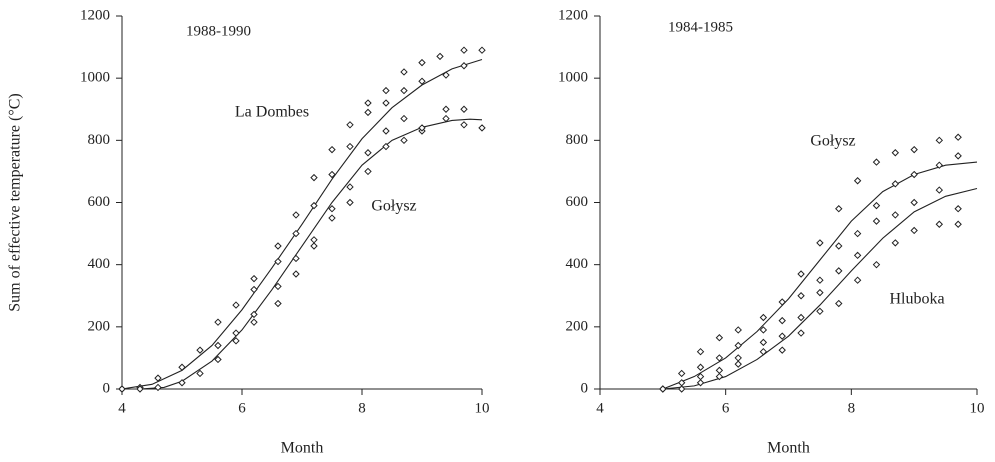 Image resolution: width=995 pixels, height=462 pixels. I want to click on panel-title: 1988-1990, so click(218, 31).